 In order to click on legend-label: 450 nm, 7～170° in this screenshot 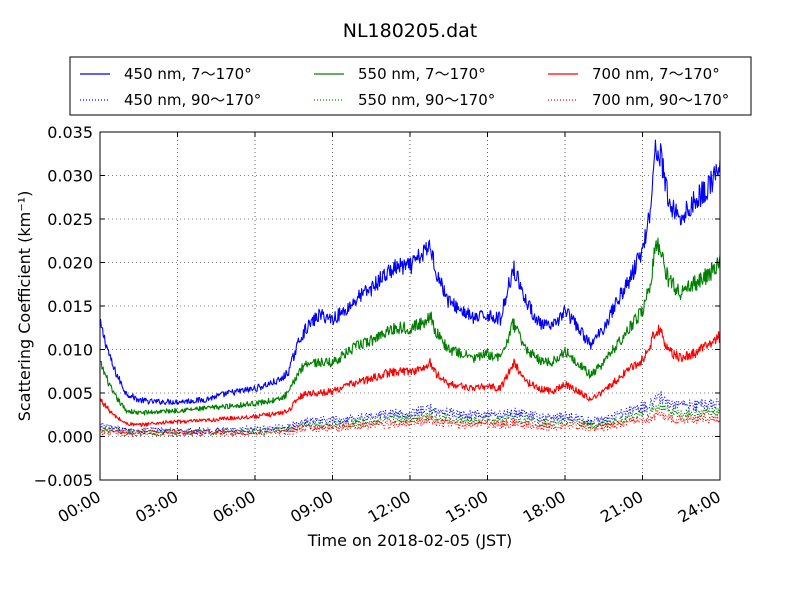, I will do `click(188, 74)`.